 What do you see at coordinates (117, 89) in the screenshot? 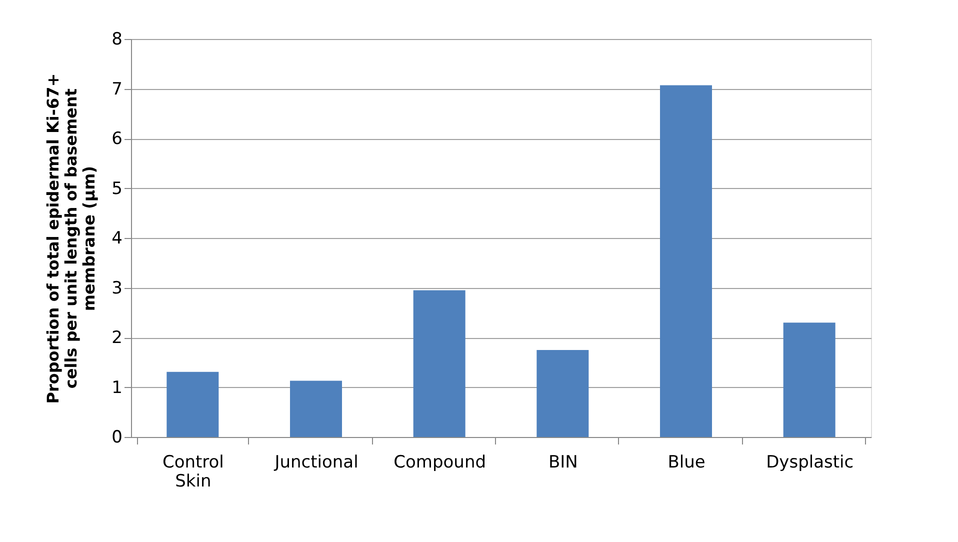
I see `y-tick-label: 7` at bounding box center [117, 89].